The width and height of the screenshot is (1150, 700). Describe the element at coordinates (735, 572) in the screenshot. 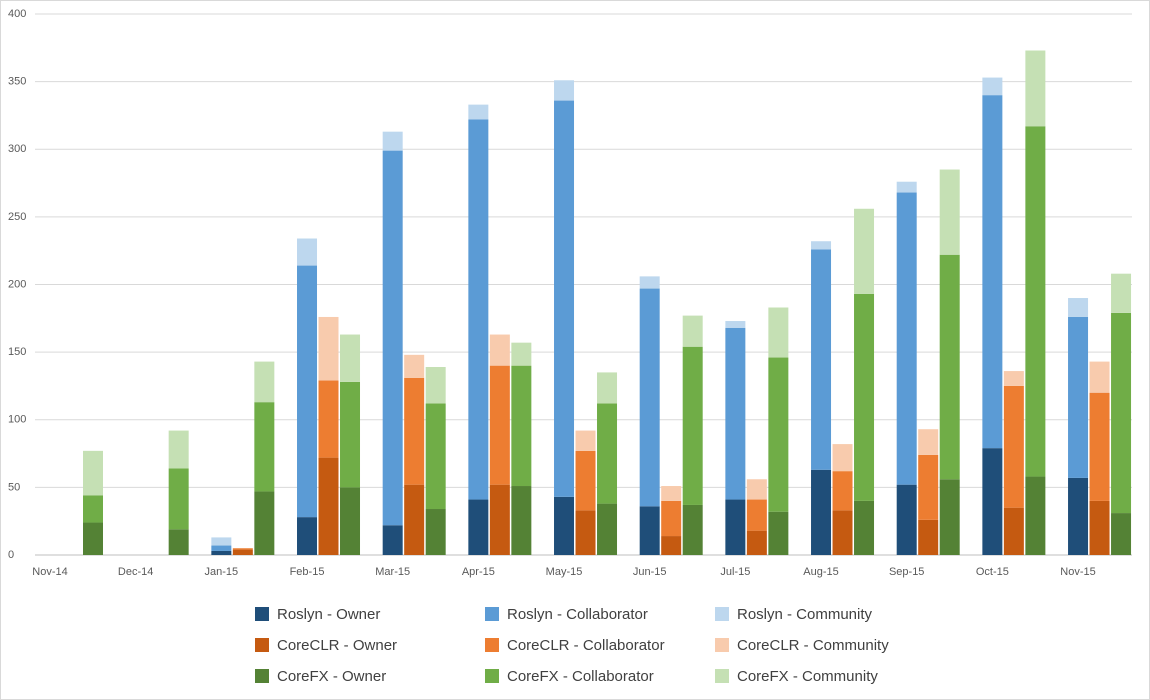

I see `x-tick-label: Jul-15` at that location.